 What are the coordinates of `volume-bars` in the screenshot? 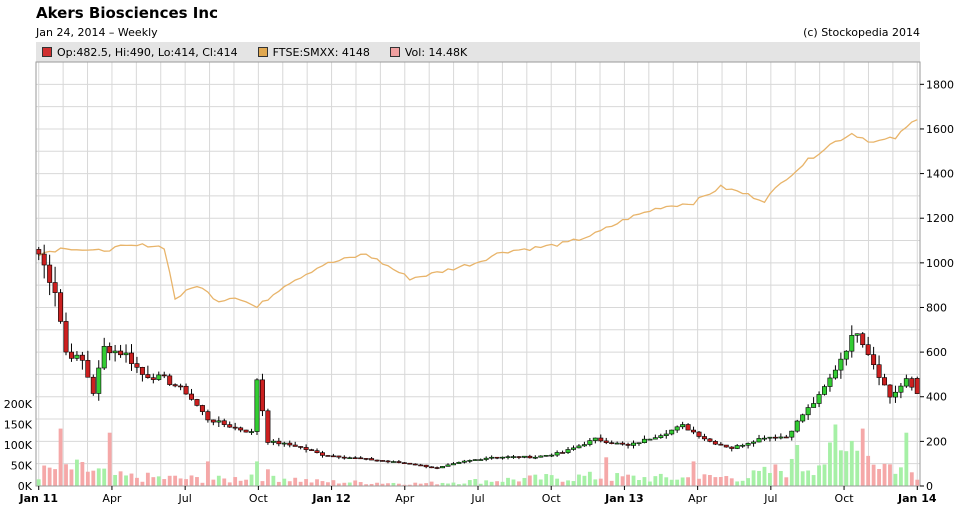 It's located at (478, 455).